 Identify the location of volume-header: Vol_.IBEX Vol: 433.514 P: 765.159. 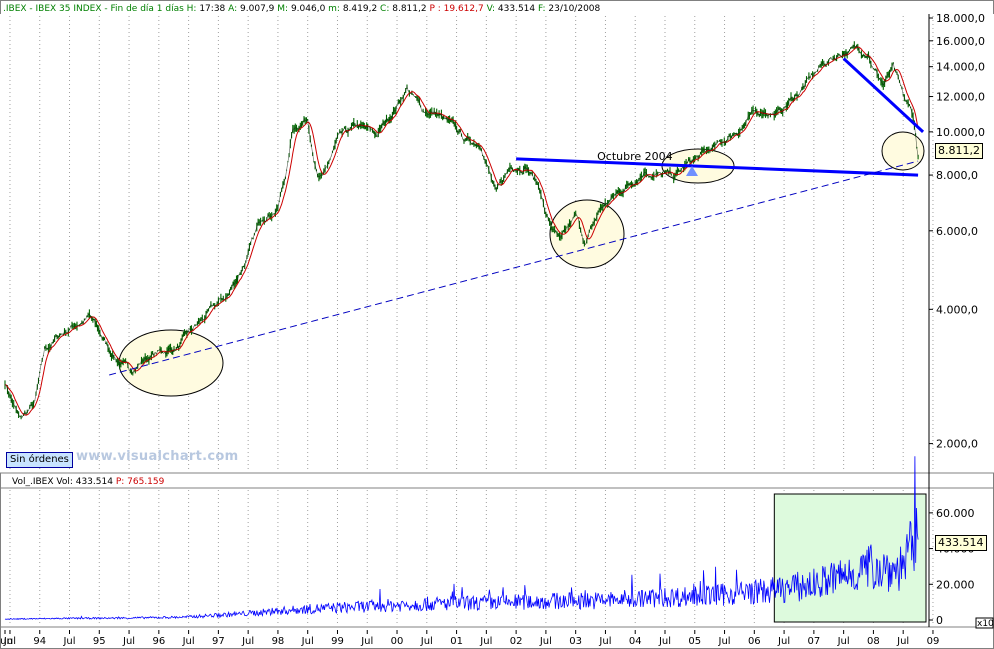
(88, 482).